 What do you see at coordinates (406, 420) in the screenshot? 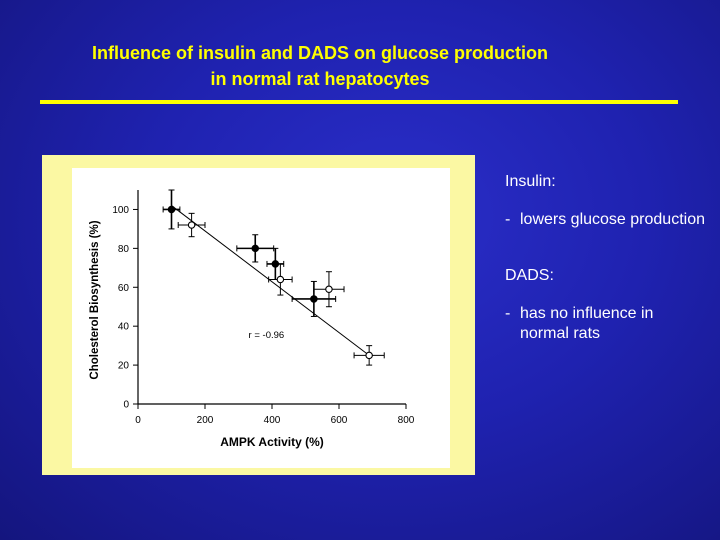
I see `x-tick-label: 800` at bounding box center [406, 420].